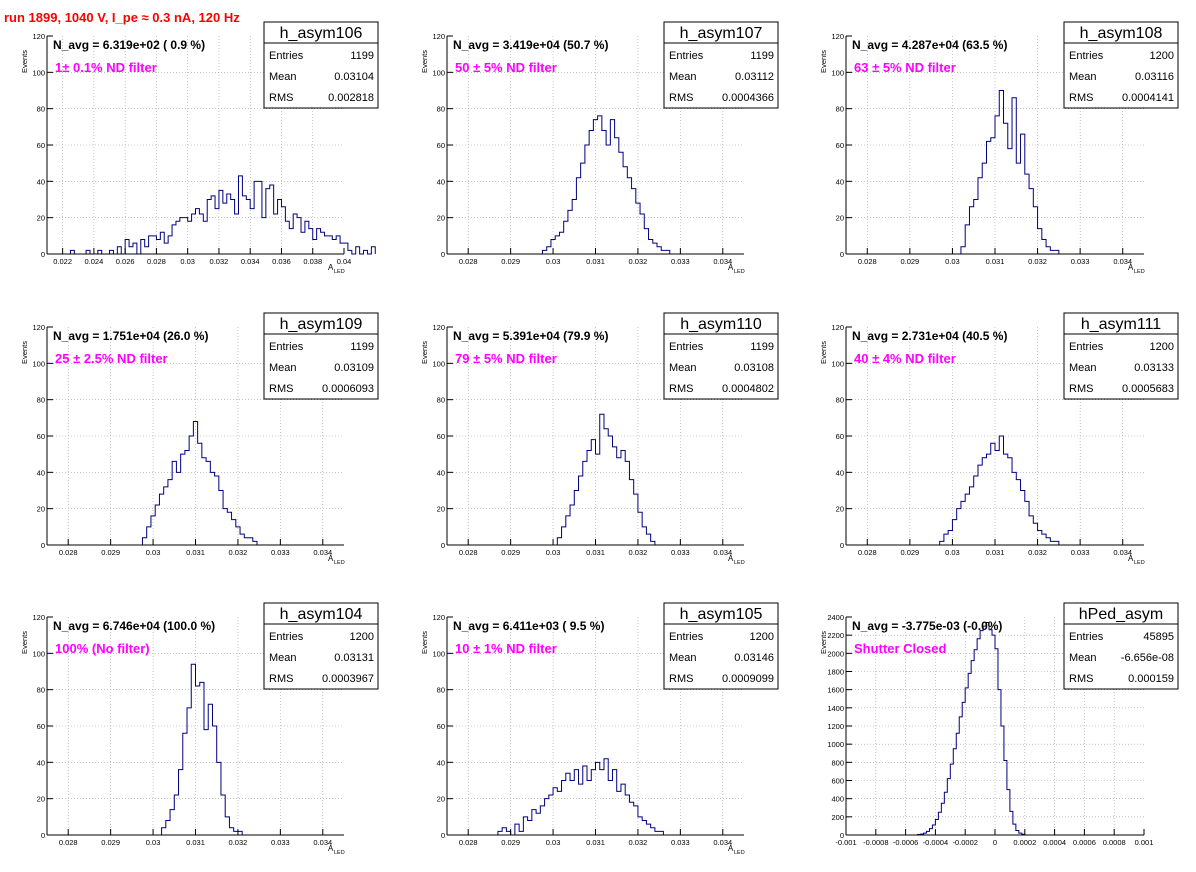 Image resolution: width=1196 pixels, height=872 pixels. Describe the element at coordinates (721, 324) in the screenshot. I see `stats-box-title: h_asym110` at that location.